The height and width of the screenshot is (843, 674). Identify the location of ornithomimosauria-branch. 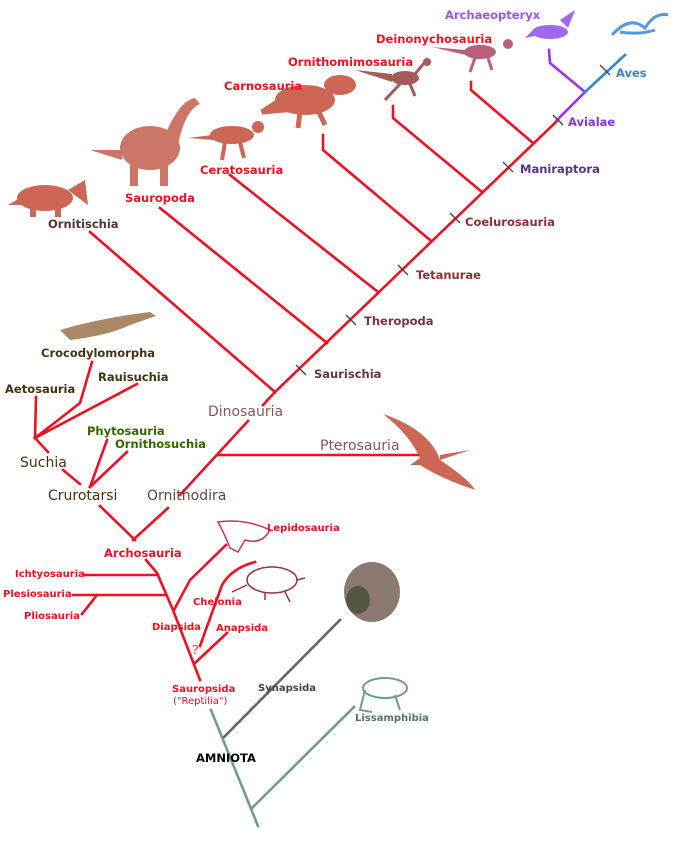
(437, 149).